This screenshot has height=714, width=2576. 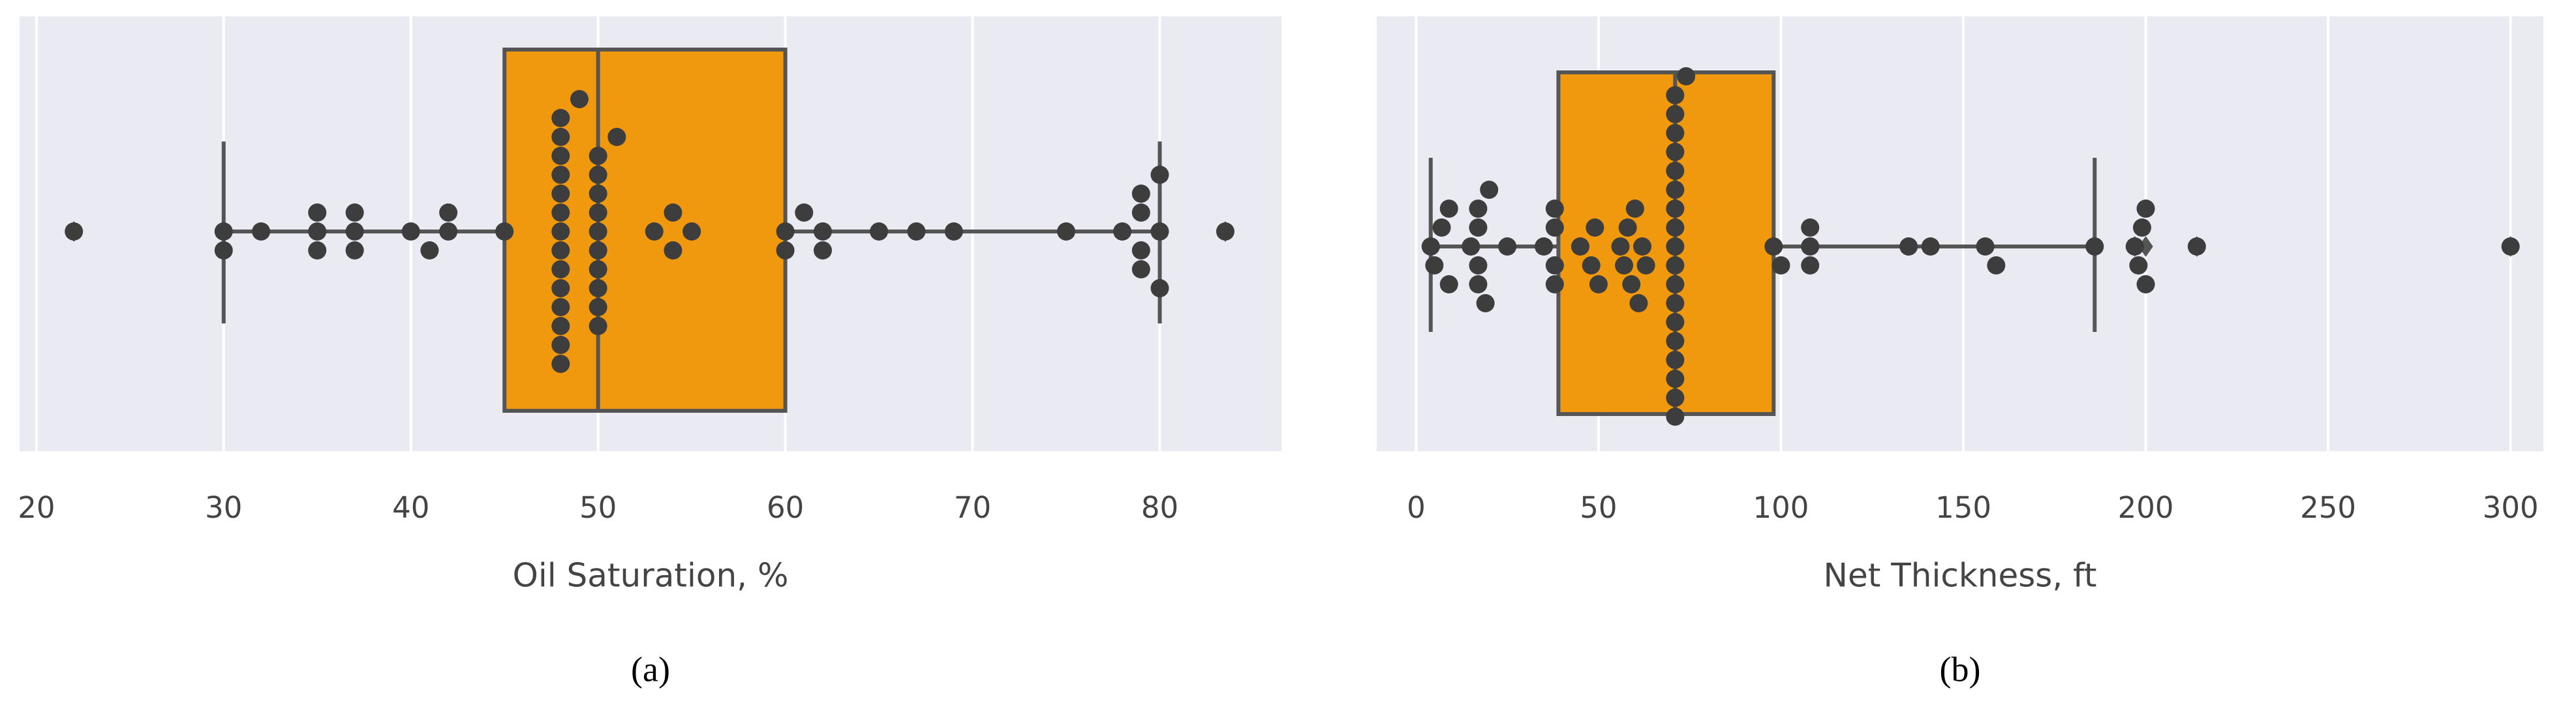 I want to click on box, so click(x=645, y=231).